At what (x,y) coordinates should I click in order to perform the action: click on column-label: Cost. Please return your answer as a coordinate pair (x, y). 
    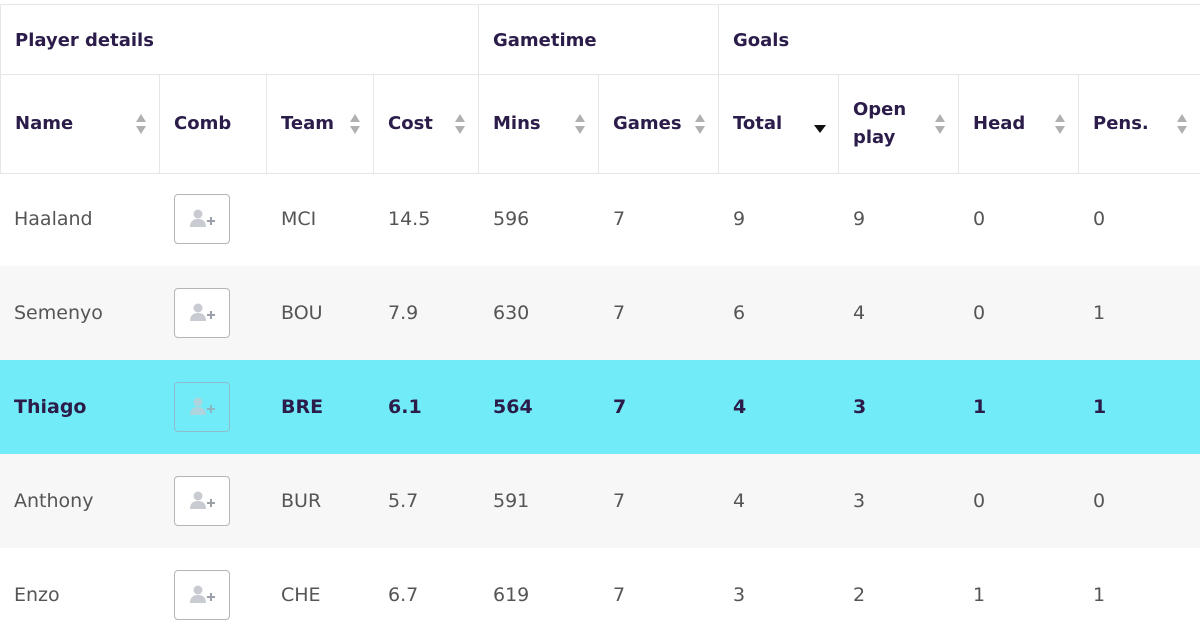
    Looking at the image, I should click on (410, 123).